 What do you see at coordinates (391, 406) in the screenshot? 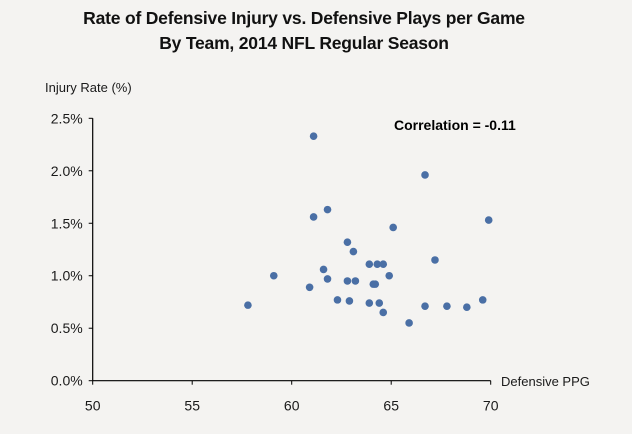
I see `x-tick-label: 65` at bounding box center [391, 406].